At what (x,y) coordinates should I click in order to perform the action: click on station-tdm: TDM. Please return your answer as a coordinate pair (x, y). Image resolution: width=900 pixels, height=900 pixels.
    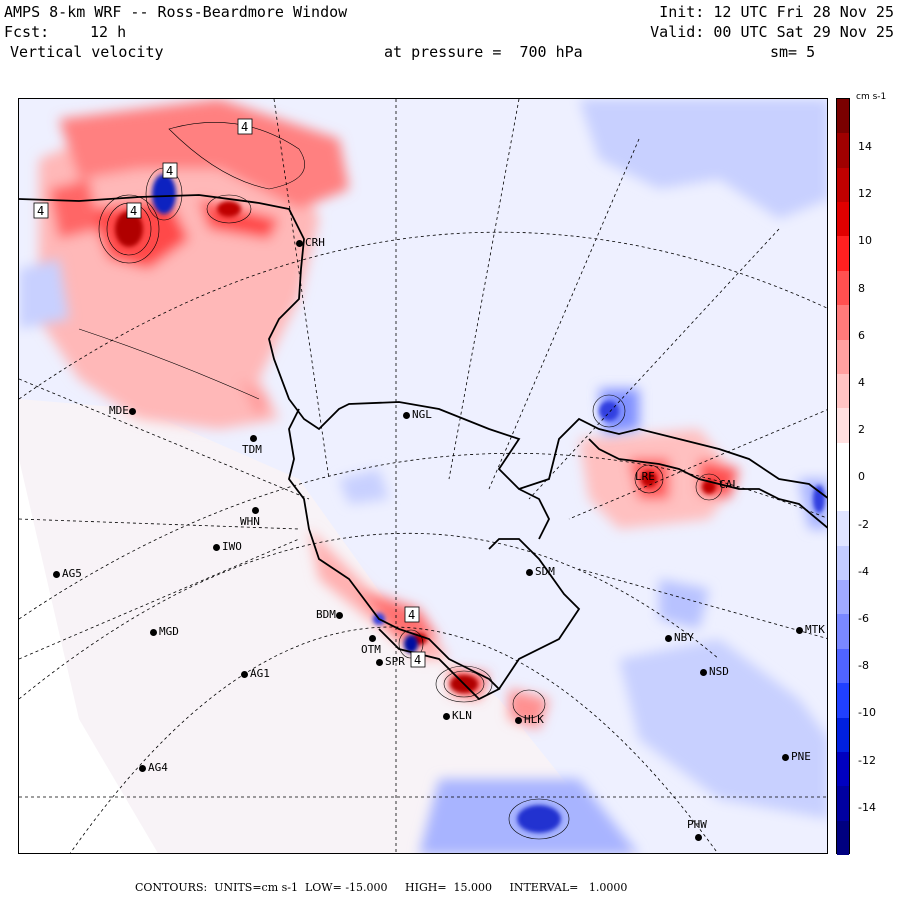
    Looking at the image, I should click on (252, 444).